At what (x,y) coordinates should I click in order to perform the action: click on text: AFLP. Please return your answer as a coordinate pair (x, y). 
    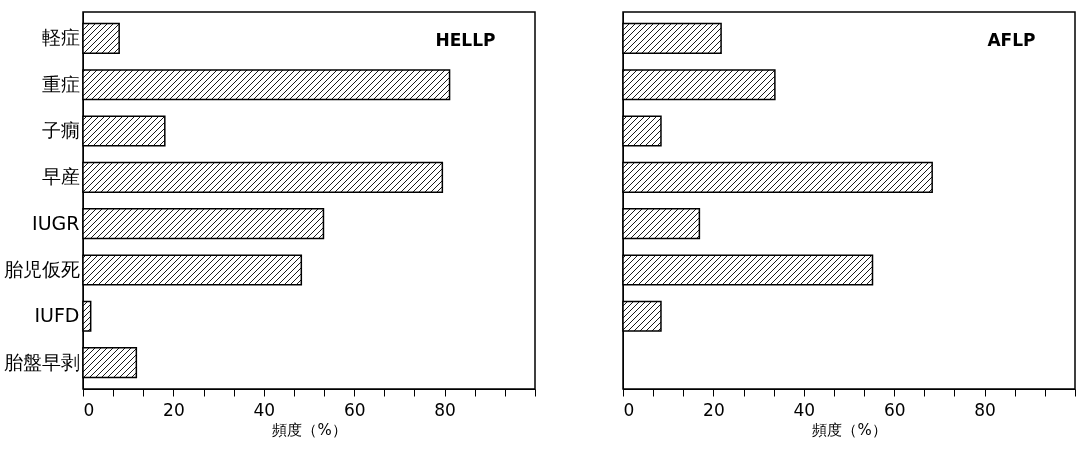
    Looking at the image, I should click on (1011, 40).